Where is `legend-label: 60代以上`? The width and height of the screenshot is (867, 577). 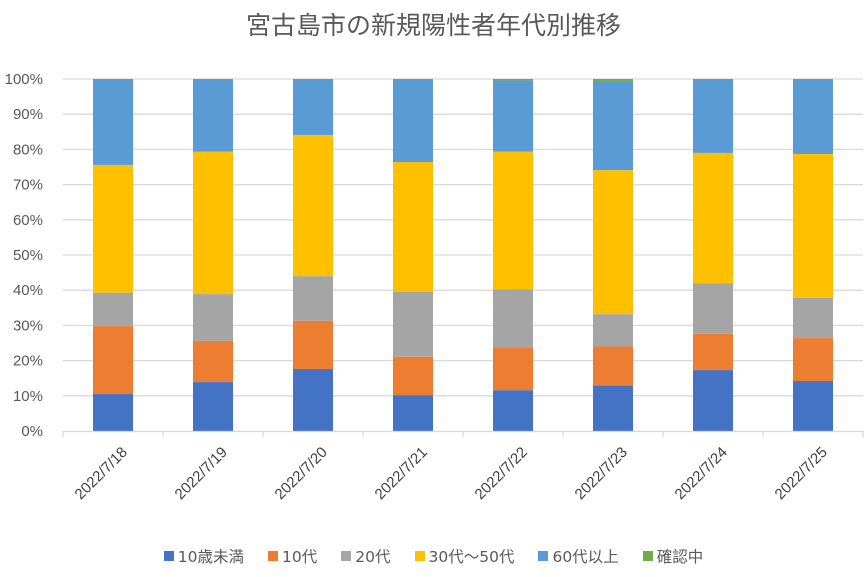
legend-label: 60代以上 is located at coordinates (585, 557).